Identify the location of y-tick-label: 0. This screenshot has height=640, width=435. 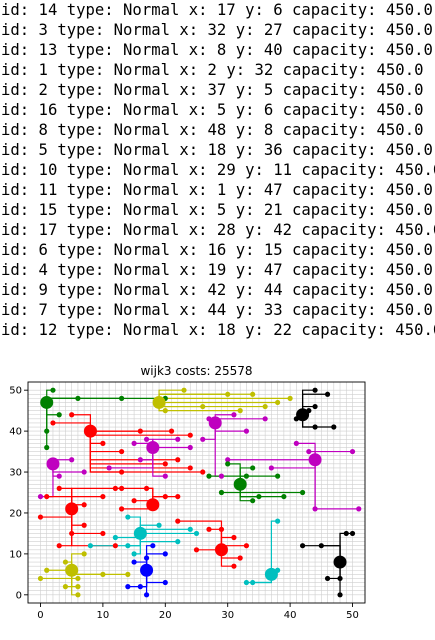
(19, 595).